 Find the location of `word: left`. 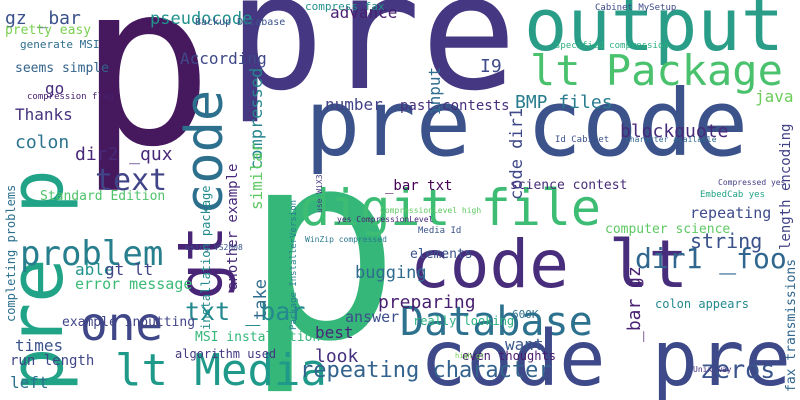

word: left is located at coordinates (29, 382).